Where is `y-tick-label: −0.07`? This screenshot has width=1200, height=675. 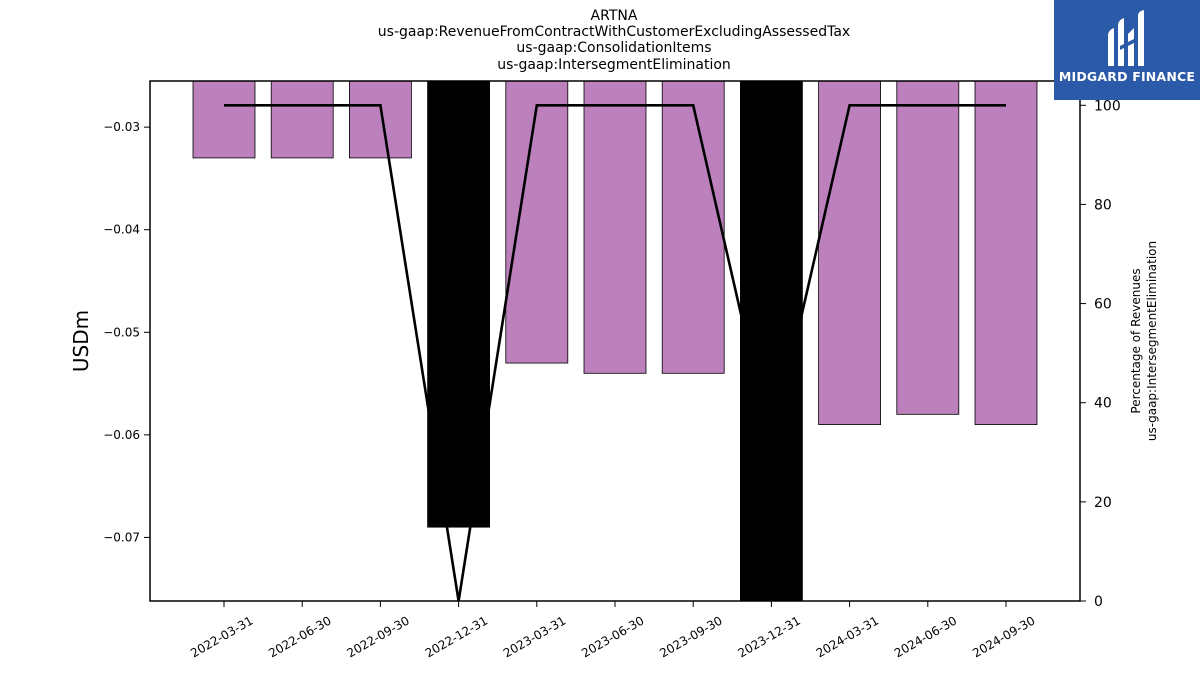 y-tick-label: −0.07 is located at coordinates (121, 537).